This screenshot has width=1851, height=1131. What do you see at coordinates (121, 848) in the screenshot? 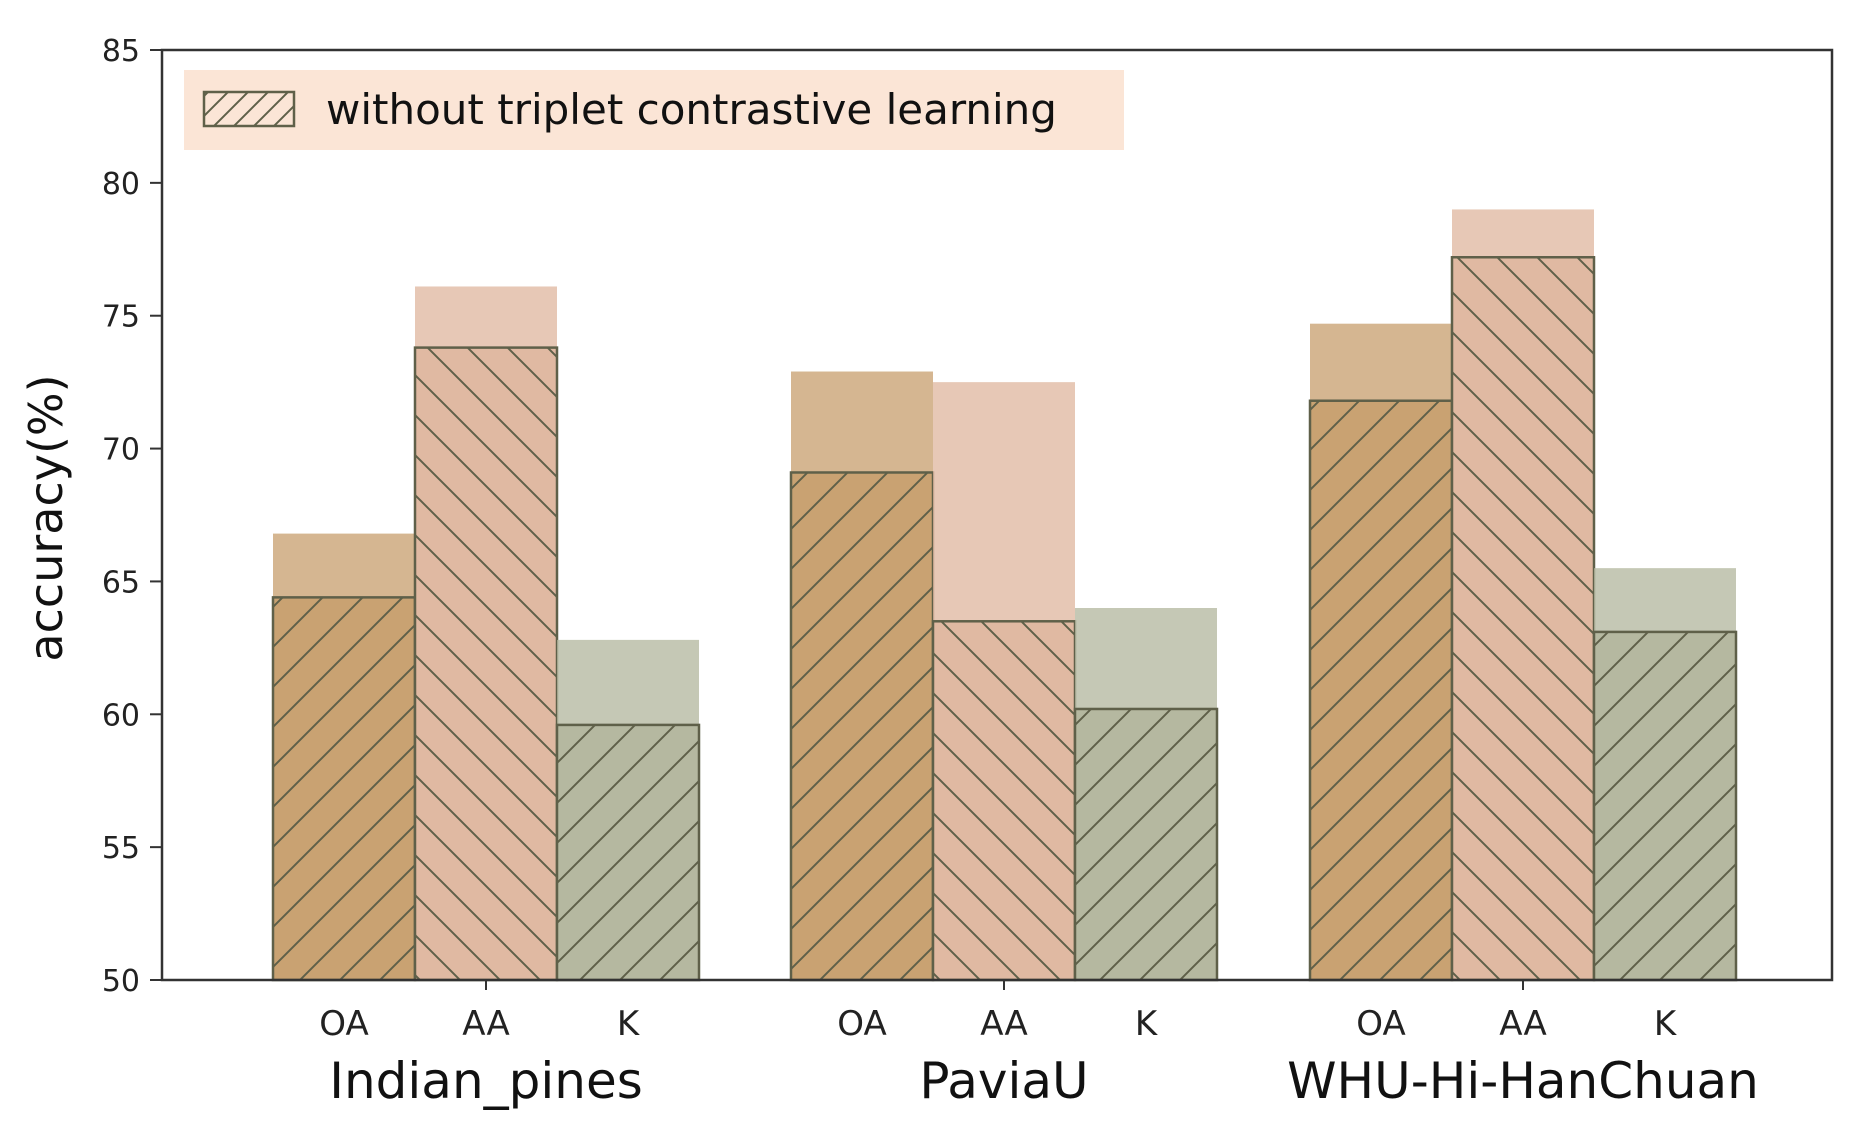
I see `y-tick-label: 55` at bounding box center [121, 848].